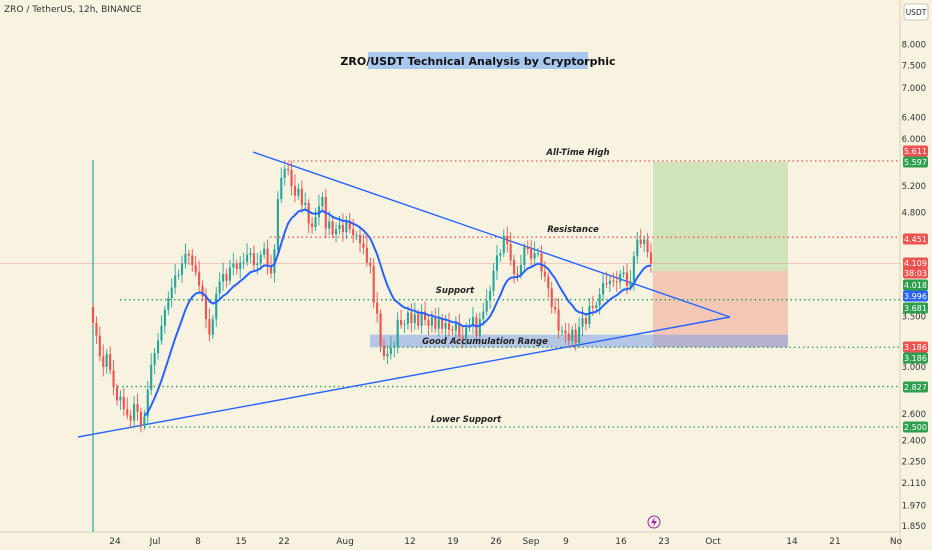  What do you see at coordinates (915, 308) in the screenshot?
I see `price-badge: 3.681` at bounding box center [915, 308].